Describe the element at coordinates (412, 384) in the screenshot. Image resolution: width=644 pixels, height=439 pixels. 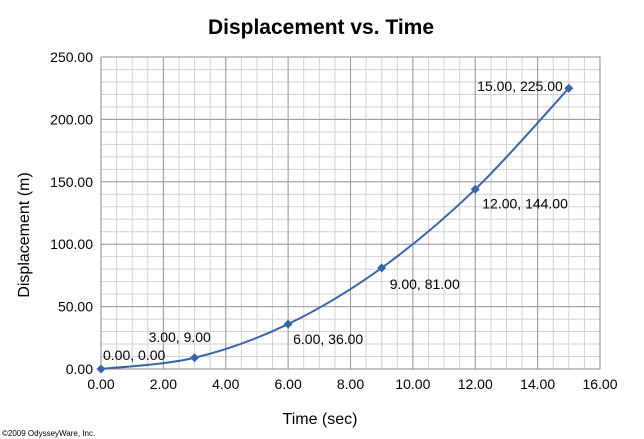
I see `x-tick-label: 10.00` at that location.